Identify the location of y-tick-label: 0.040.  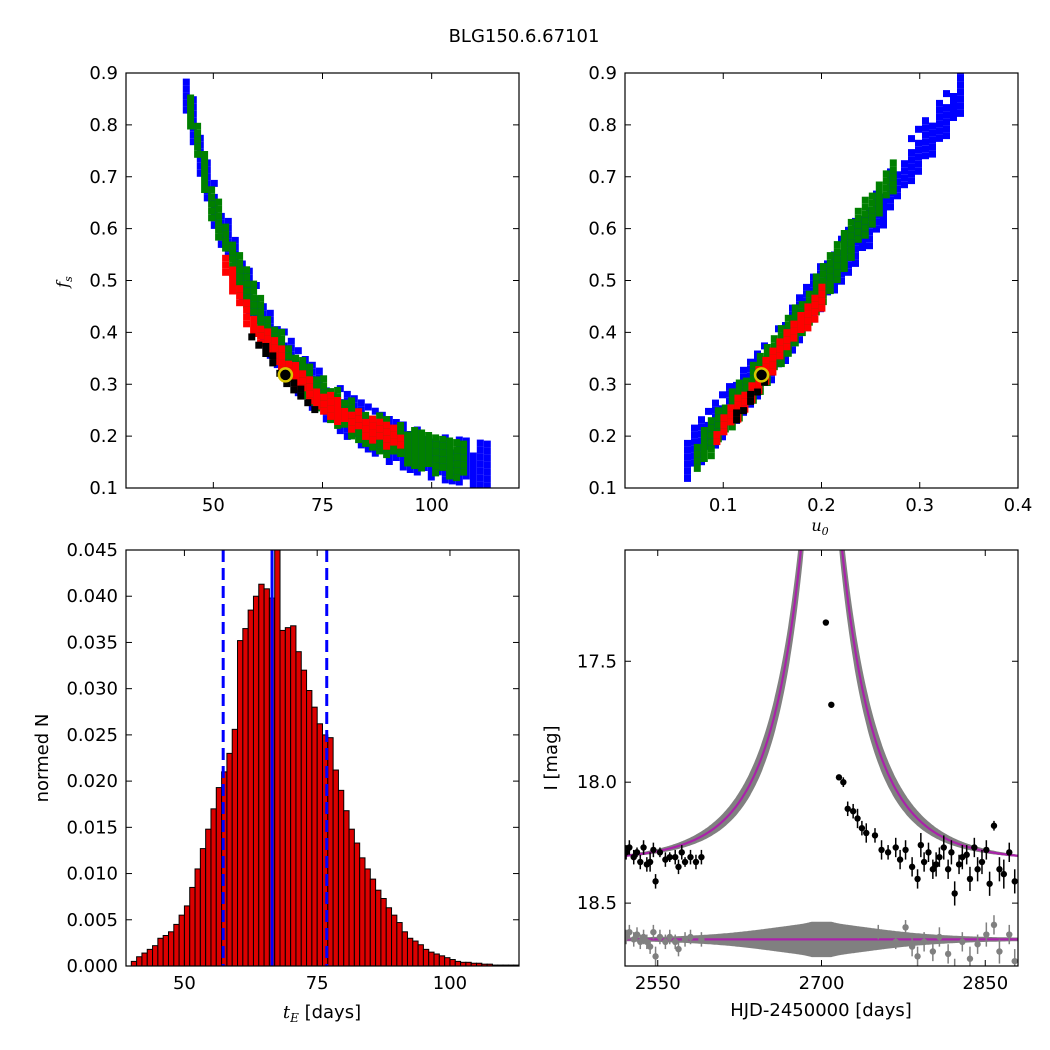
(92, 596).